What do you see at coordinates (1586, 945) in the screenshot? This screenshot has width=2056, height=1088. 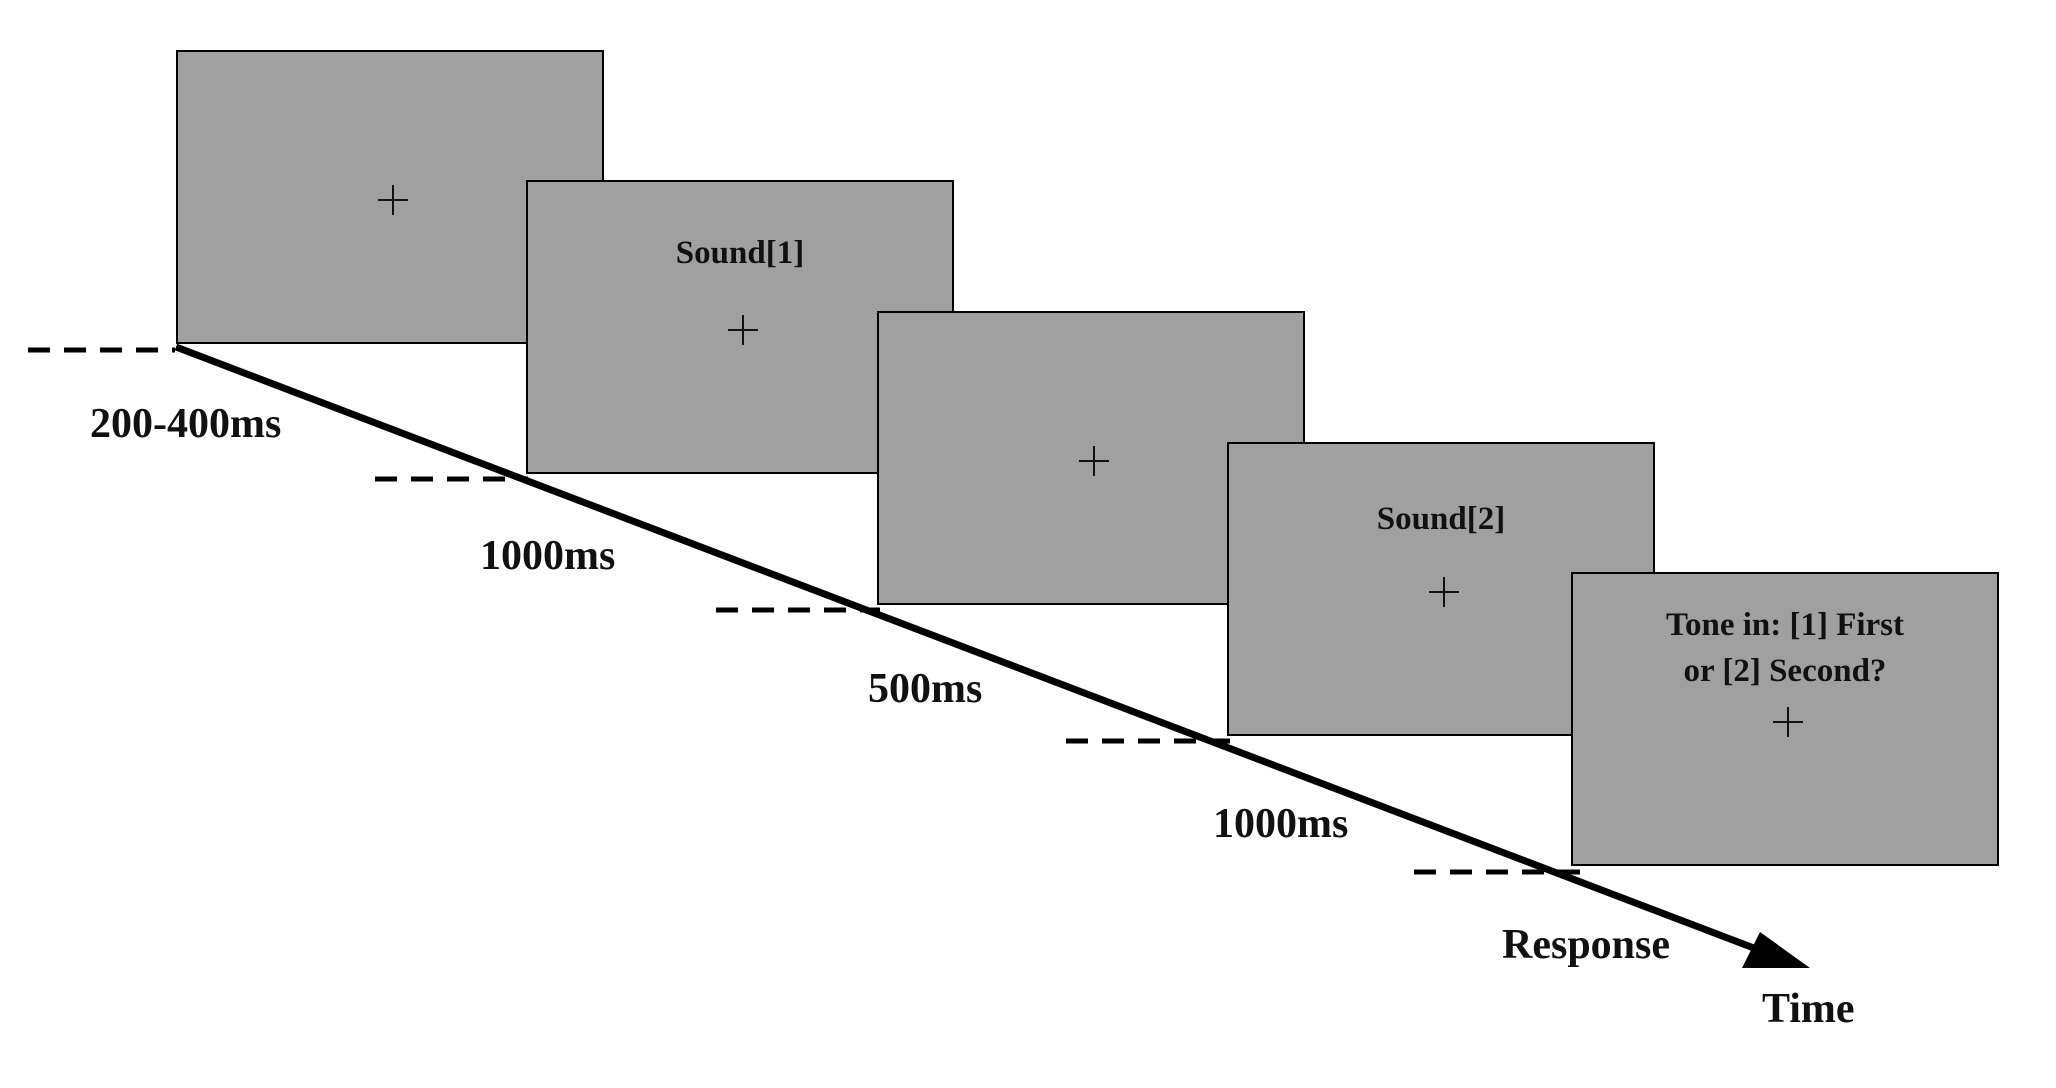 I see `response-label: Response` at bounding box center [1586, 945].